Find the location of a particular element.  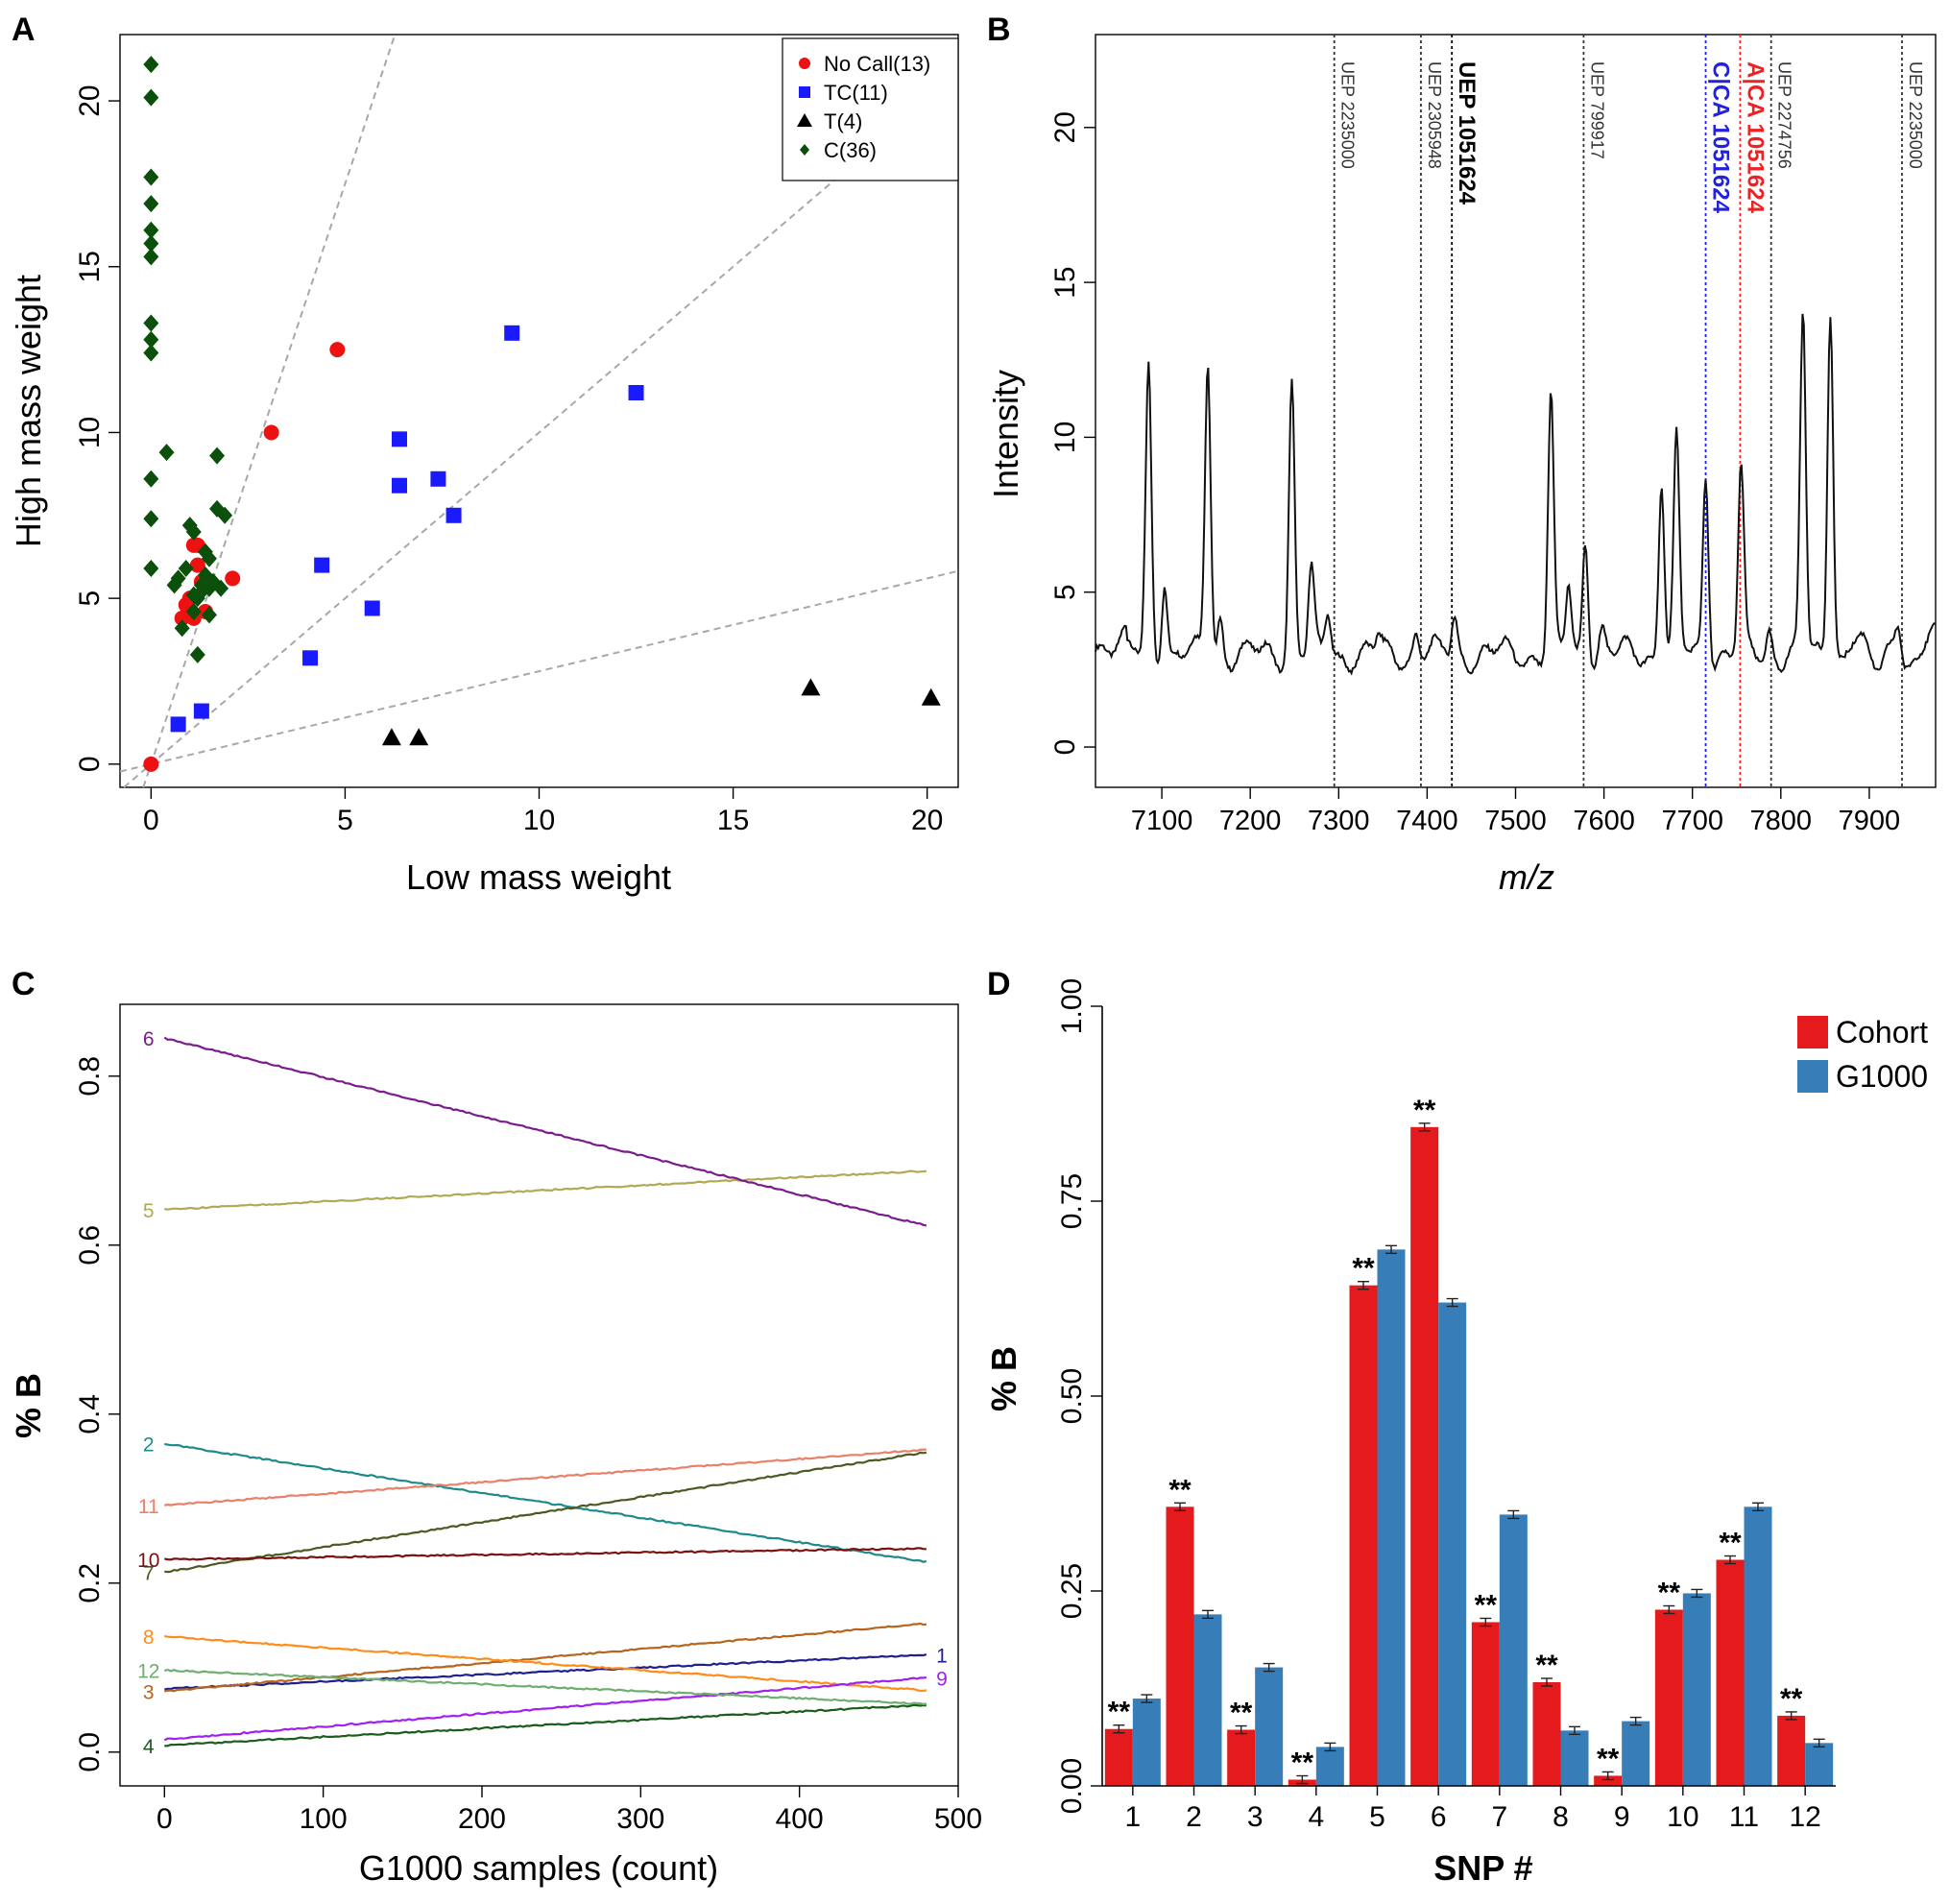

x-tick-label: 6 is located at coordinates (1439, 1817).